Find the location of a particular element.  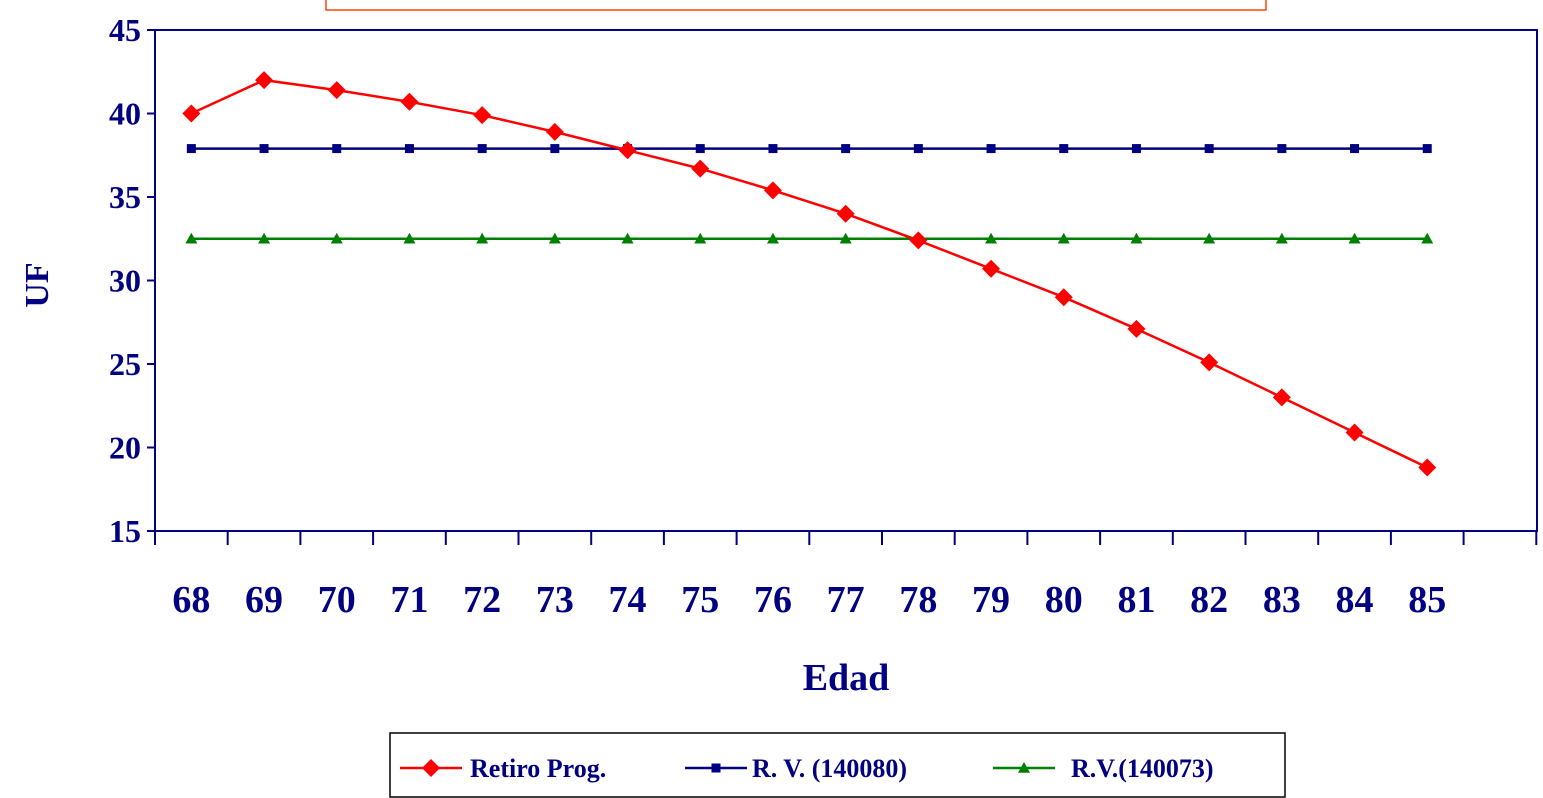

x-tick-label: 71 is located at coordinates (409, 600).